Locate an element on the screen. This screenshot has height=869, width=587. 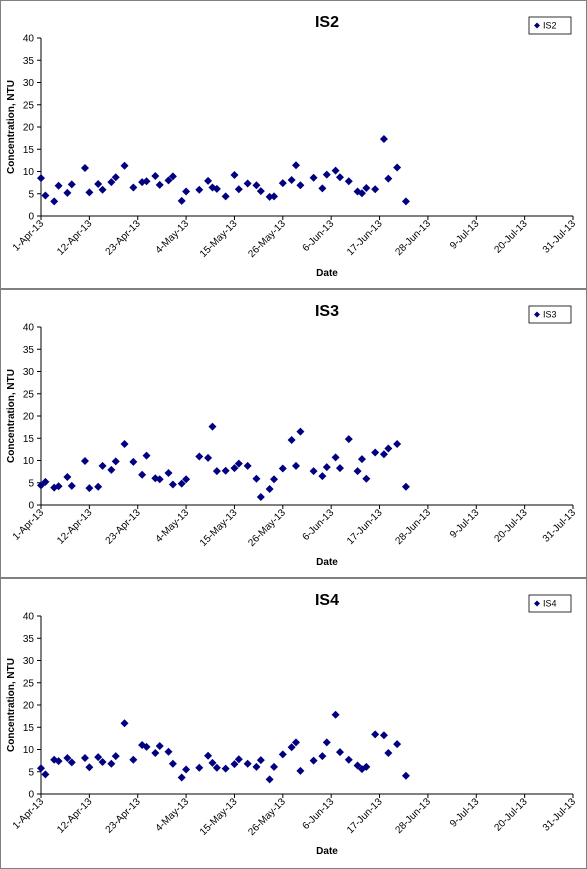
x-tick-label: 4-May-13 is located at coordinates (173, 526).